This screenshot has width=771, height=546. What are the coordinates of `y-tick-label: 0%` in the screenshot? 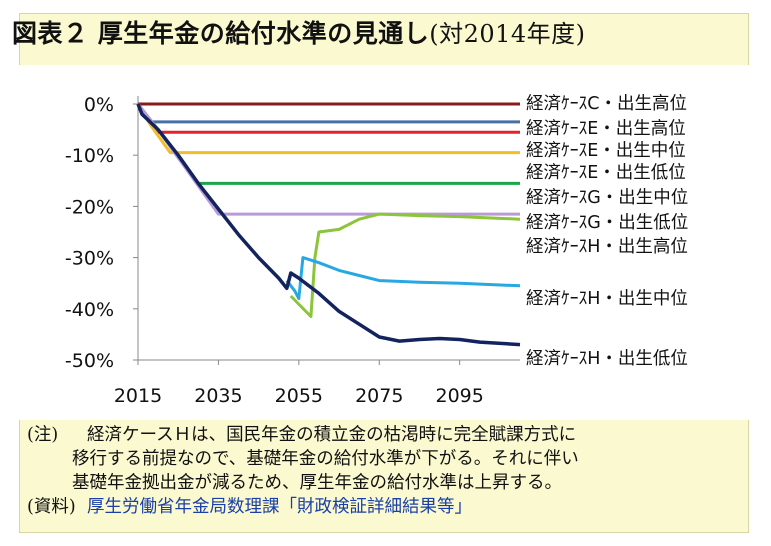 It's located at (99, 105).